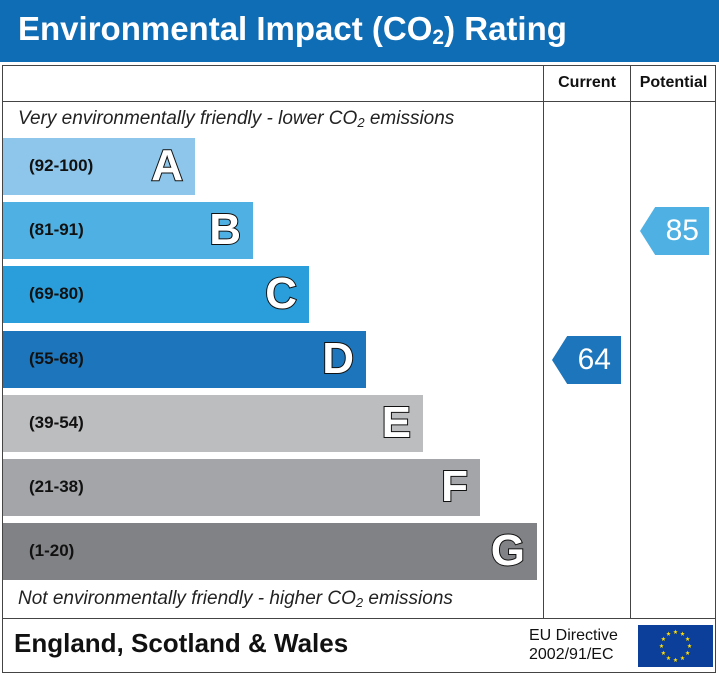 Image resolution: width=719 pixels, height=675 pixels. Describe the element at coordinates (586, 360) in the screenshot. I see `current-rating-arrow: 64` at that location.